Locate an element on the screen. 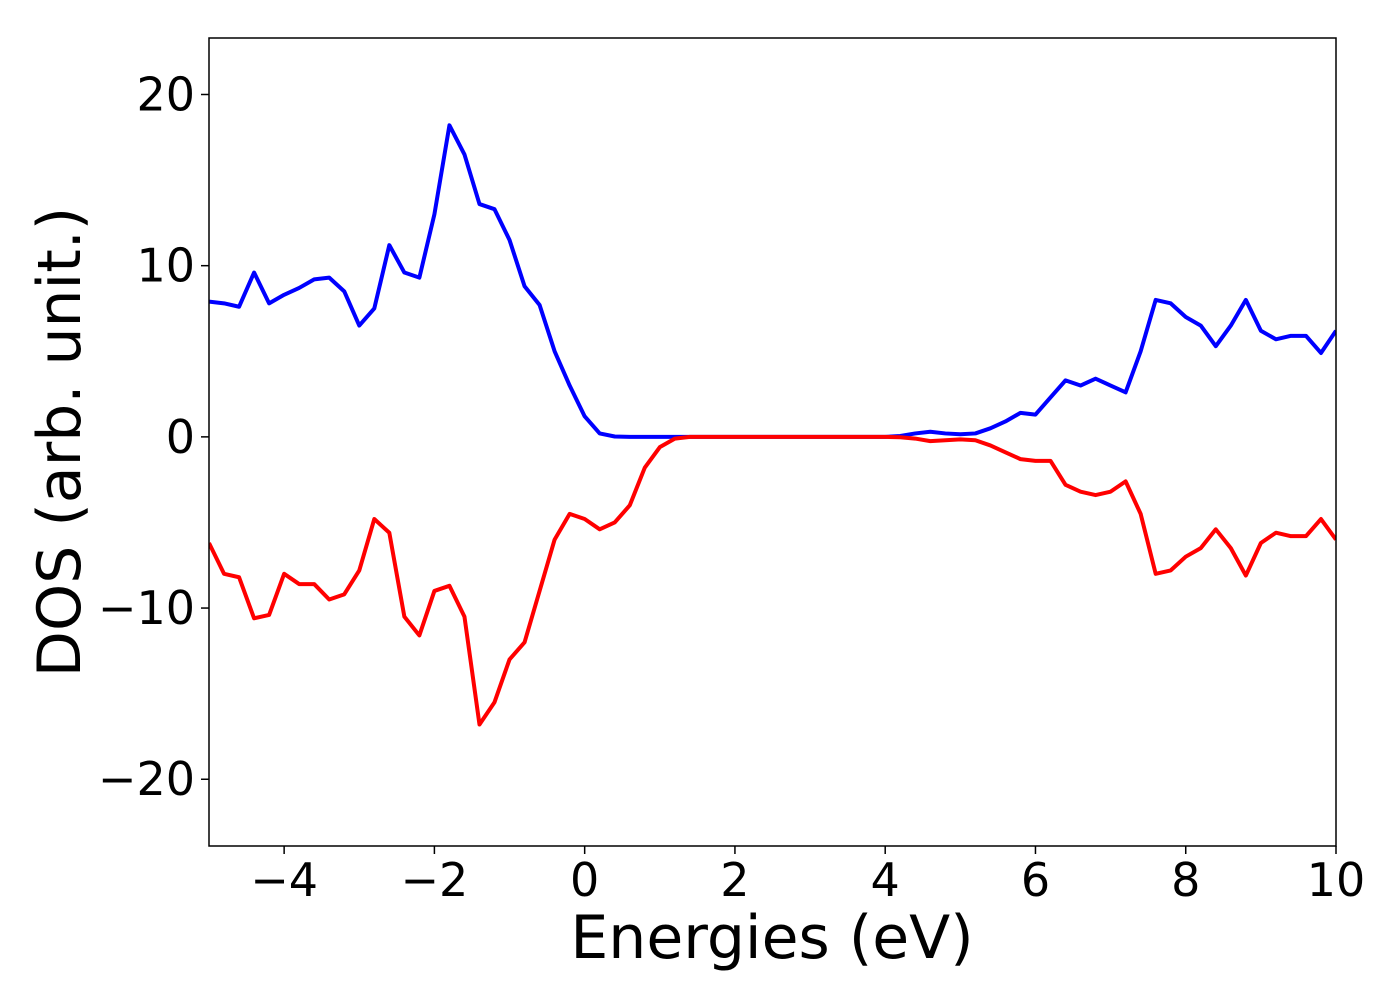 The width and height of the screenshot is (1400, 1004). x-tick-label: 0 is located at coordinates (584, 880).